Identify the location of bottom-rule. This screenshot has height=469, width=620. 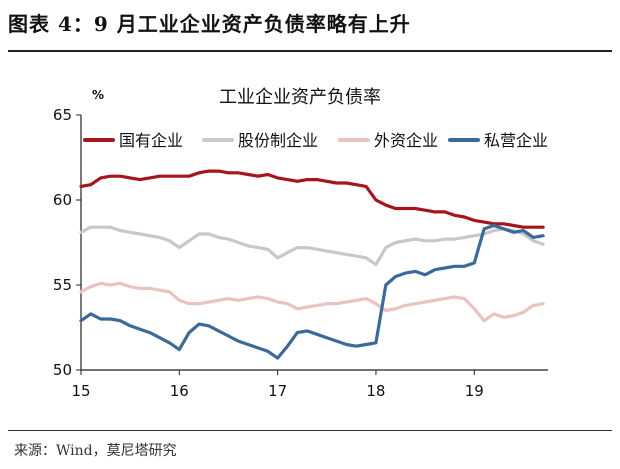
(310, 430).